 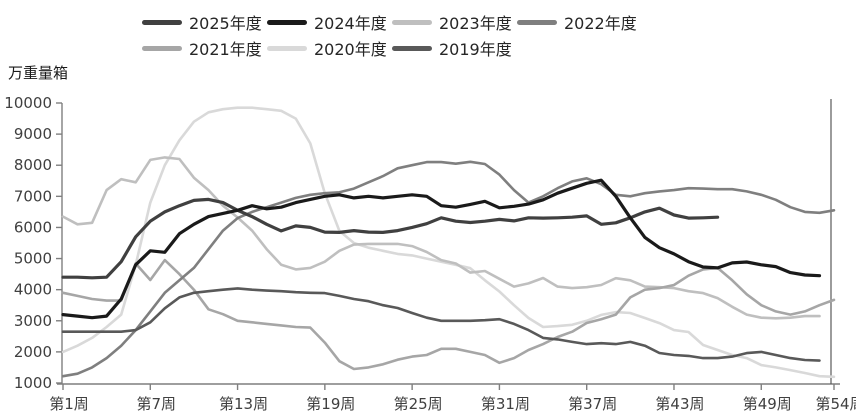 What do you see at coordinates (600, 23) in the screenshot?
I see `legend-label: 2022年度` at bounding box center [600, 23].